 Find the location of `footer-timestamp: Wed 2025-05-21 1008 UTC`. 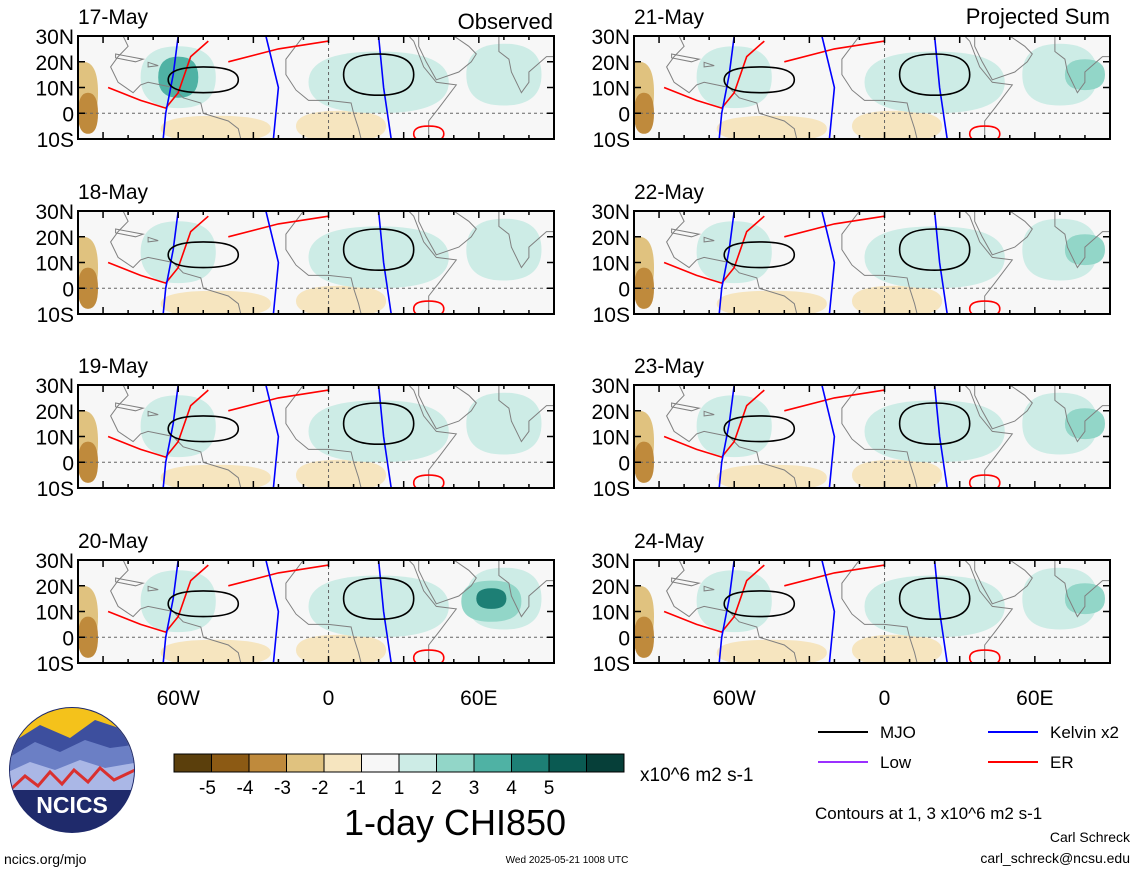

footer-timestamp: Wed 2025-05-21 1008 UTC is located at coordinates (567, 860).